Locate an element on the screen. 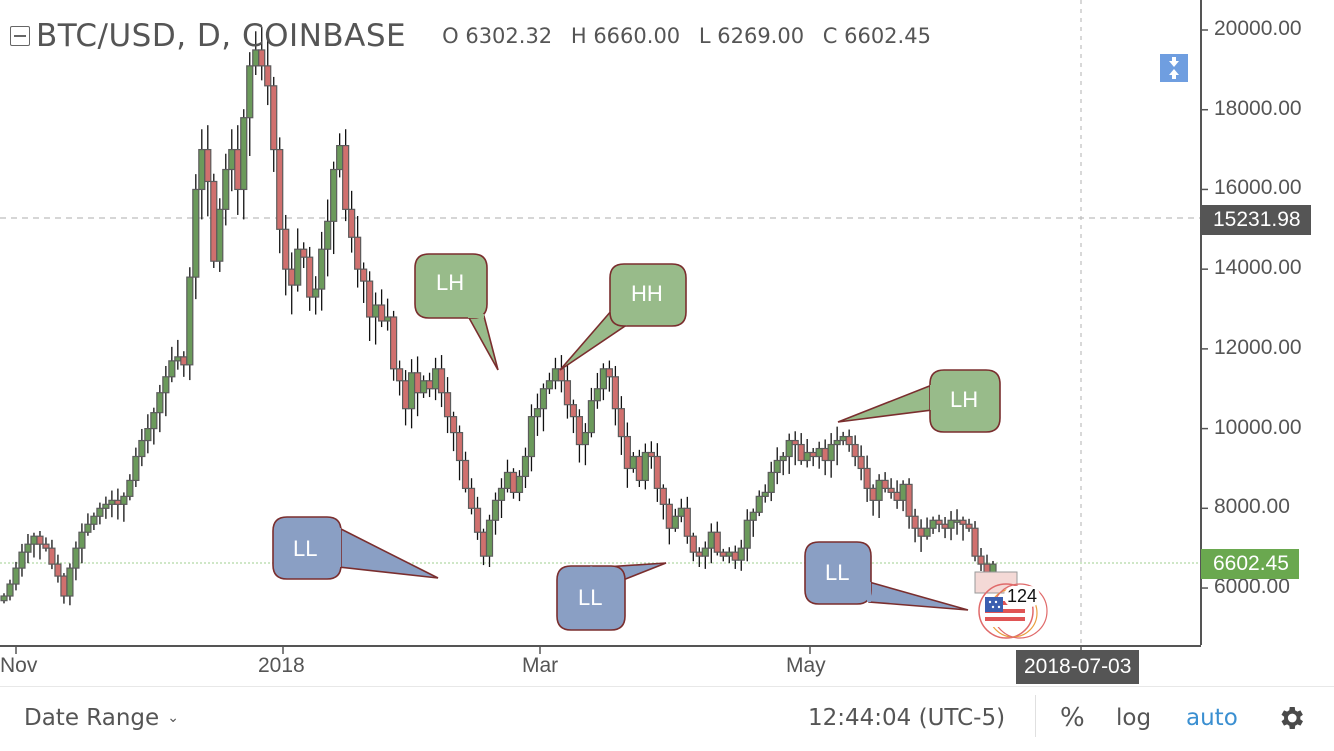 This screenshot has width=1334, height=751. event-count-badge: 124 is located at coordinates (1022, 596).